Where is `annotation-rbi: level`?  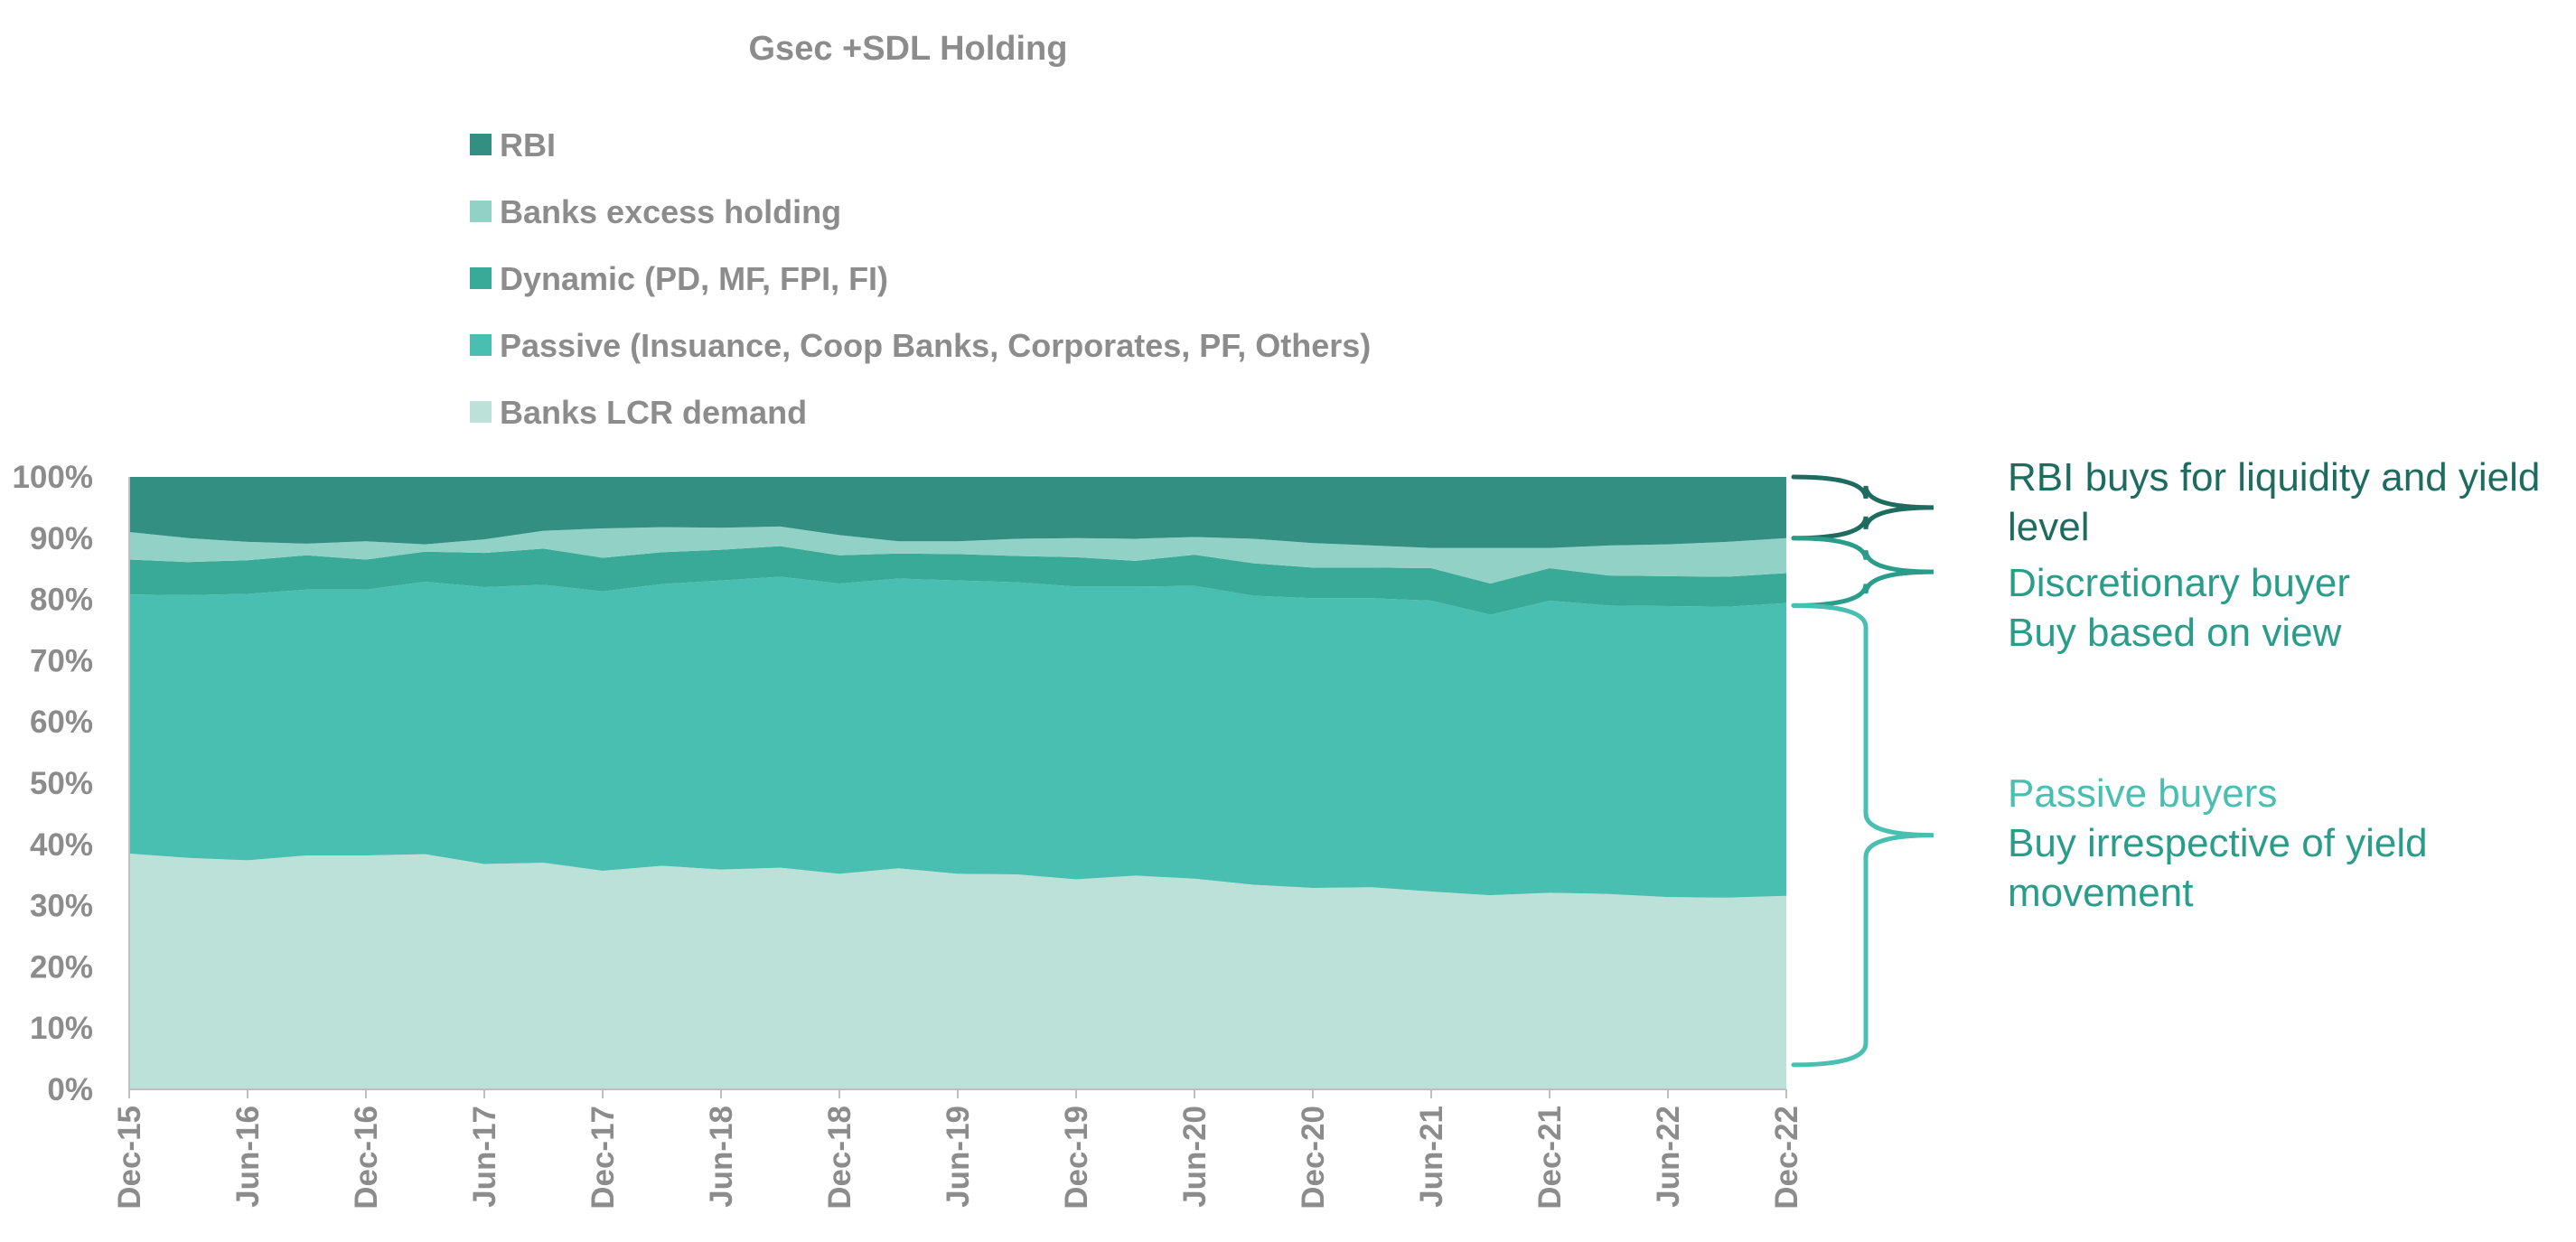 annotation-rbi: level is located at coordinates (2049, 527).